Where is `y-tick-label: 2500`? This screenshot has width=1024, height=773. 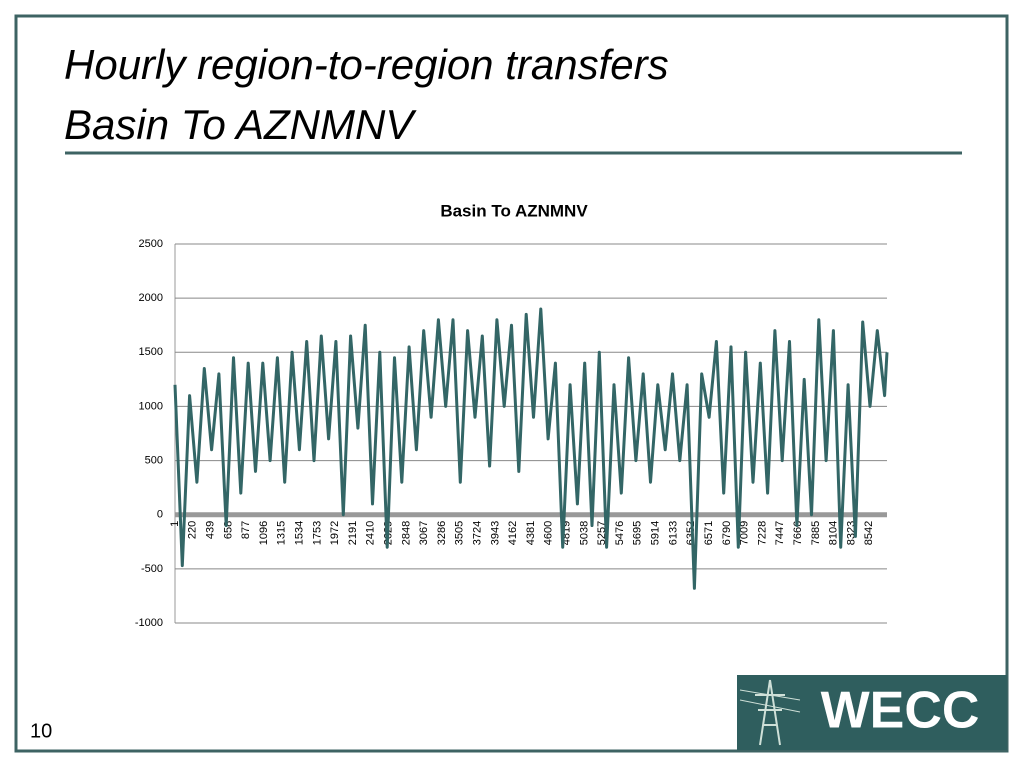
y-tick-label: 2500 is located at coordinates (151, 244).